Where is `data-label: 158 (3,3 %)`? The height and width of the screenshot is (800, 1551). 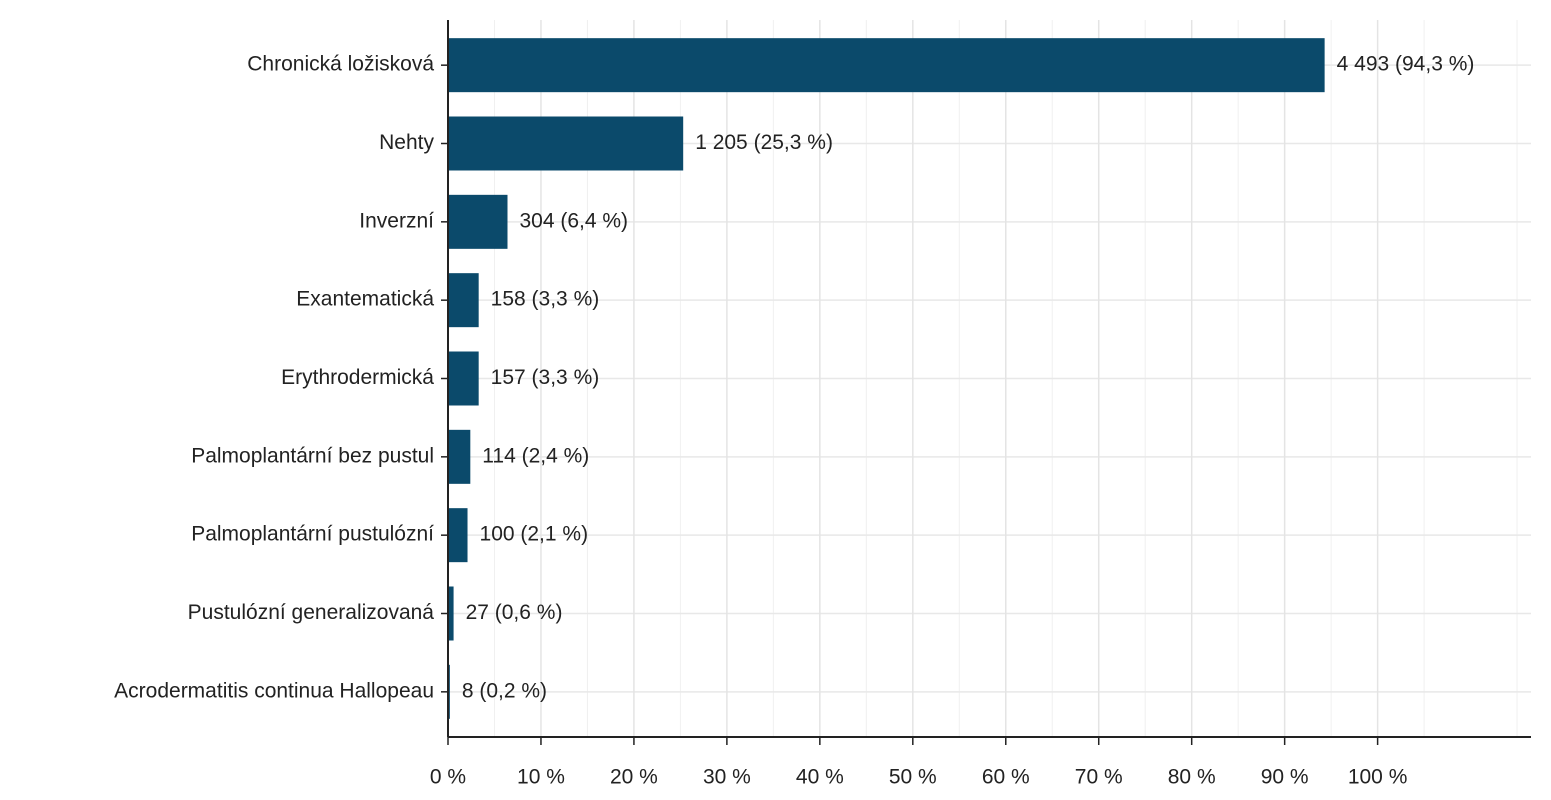 data-label: 158 (3,3 %) is located at coordinates (545, 299).